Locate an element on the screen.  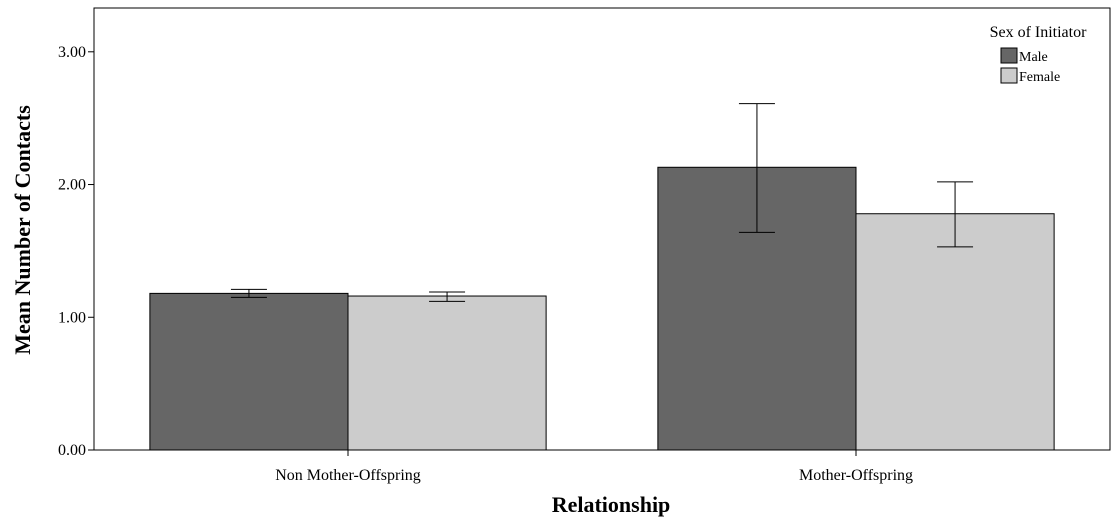
y-tick-label: 0.00 is located at coordinates (72, 450).